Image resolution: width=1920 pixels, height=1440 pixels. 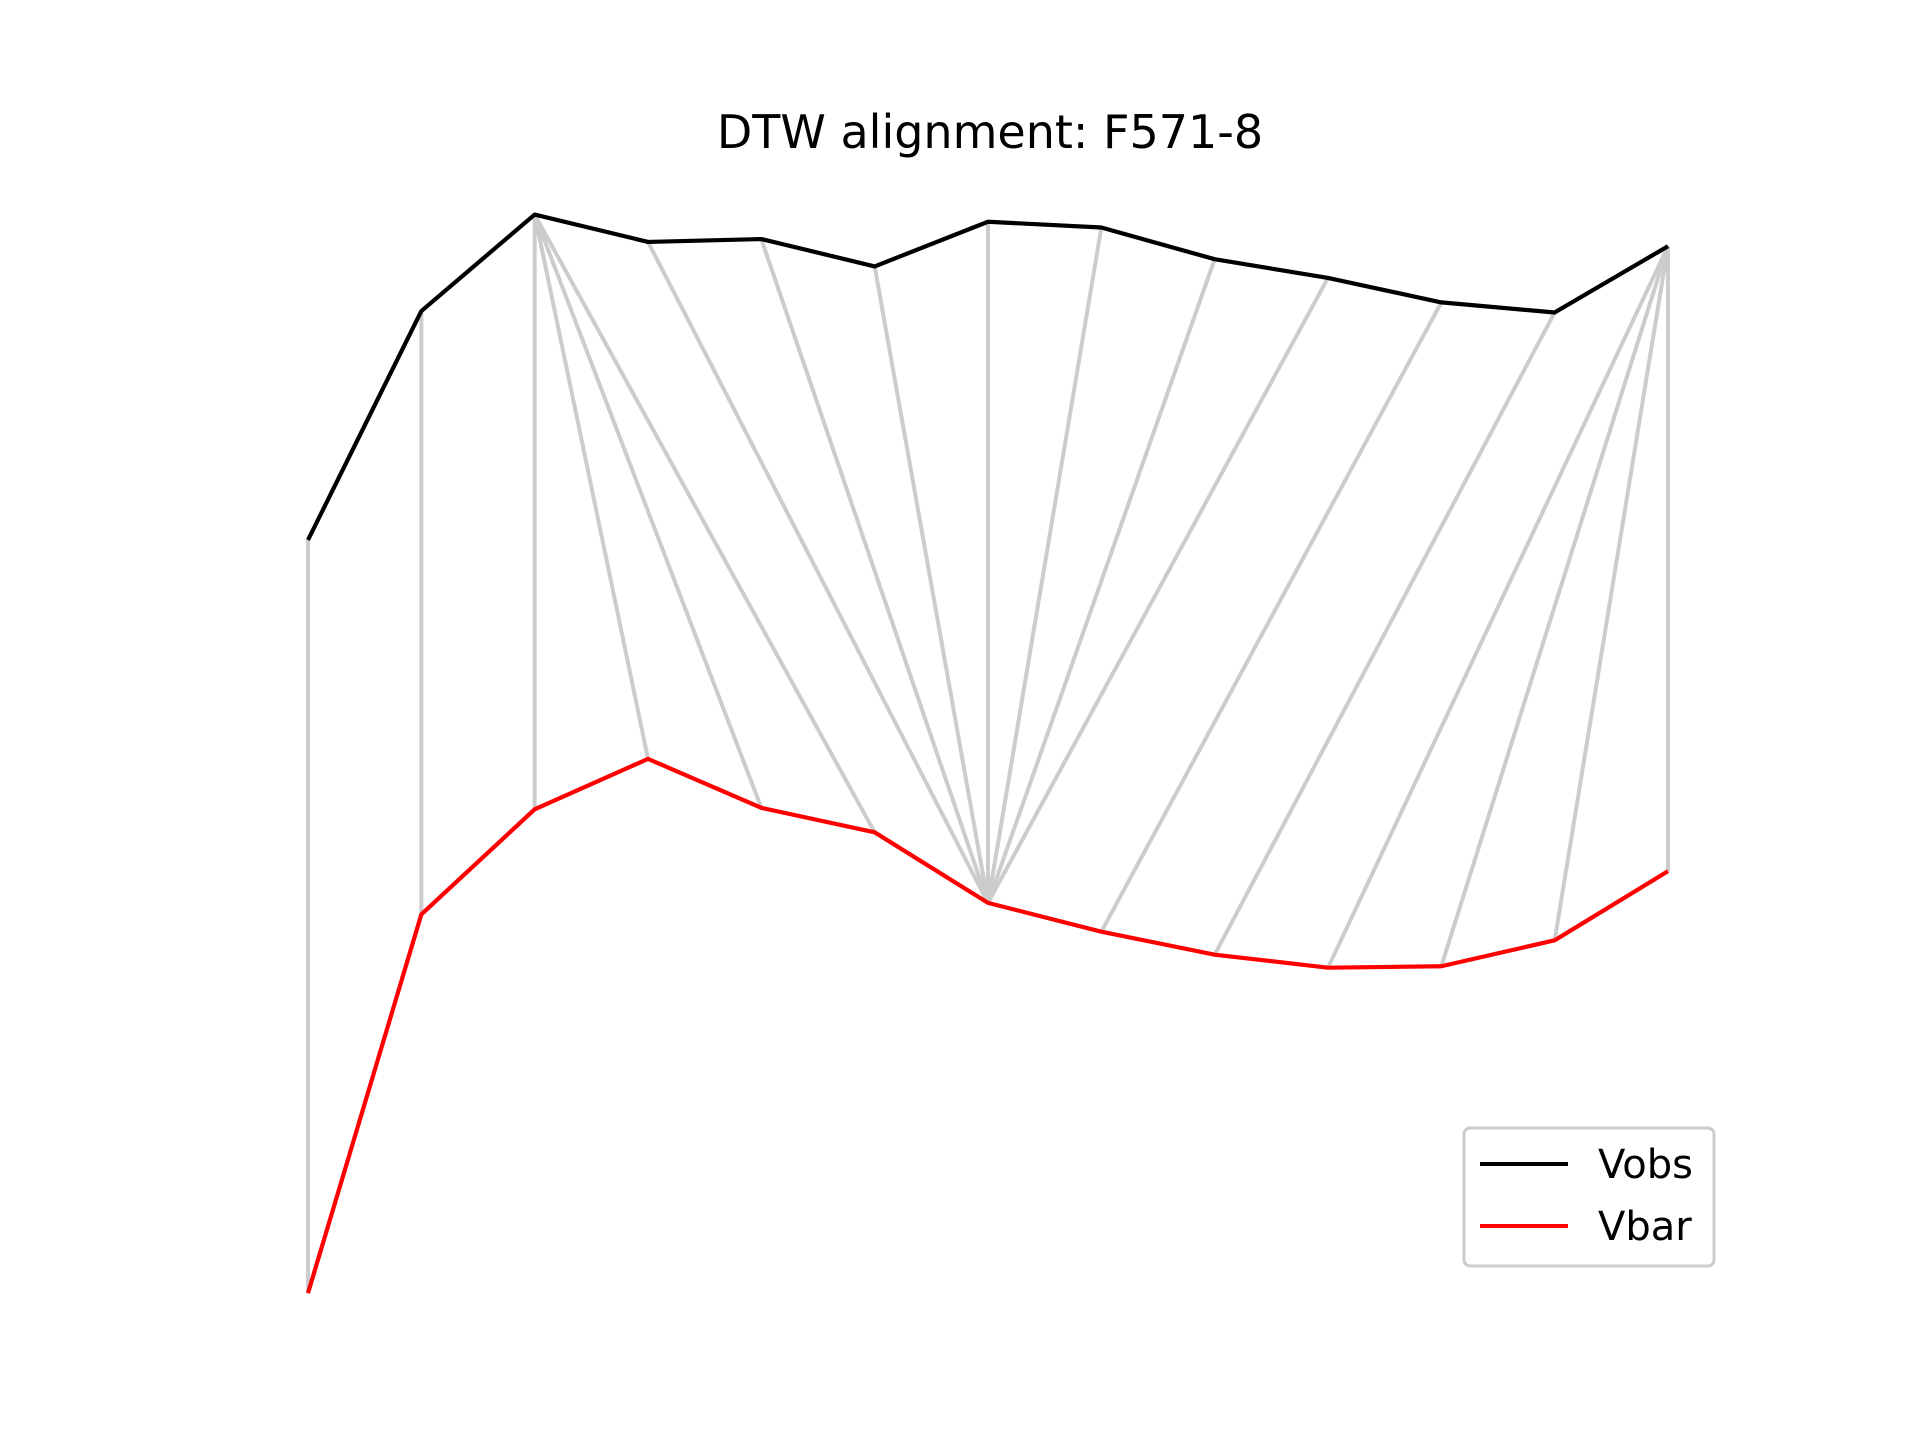 I want to click on legend-label-vbar: Vbar, so click(x=1645, y=1227).